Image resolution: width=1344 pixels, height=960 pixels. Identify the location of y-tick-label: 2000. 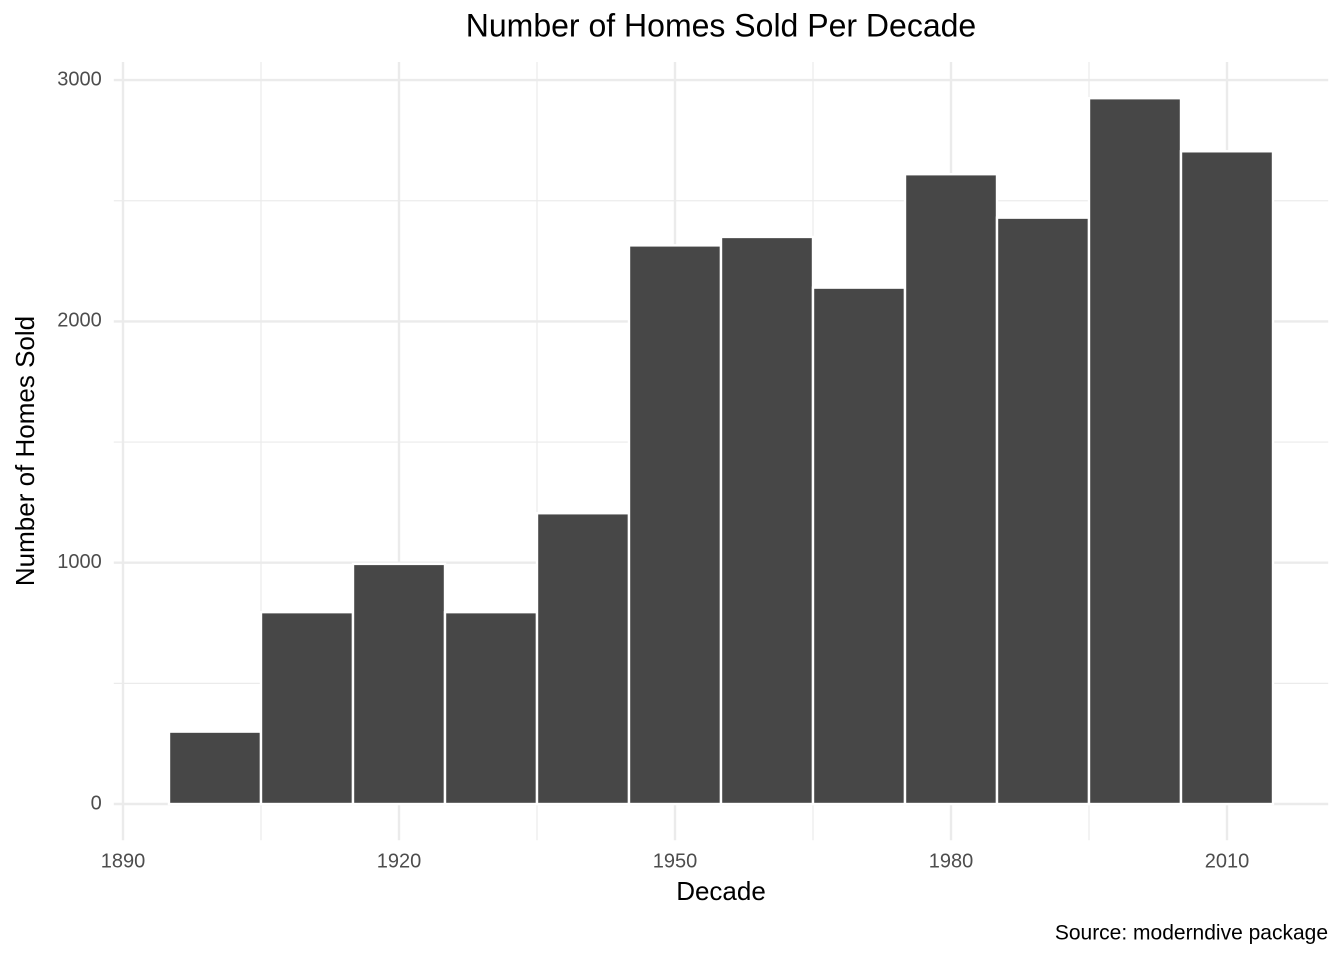
(79, 321).